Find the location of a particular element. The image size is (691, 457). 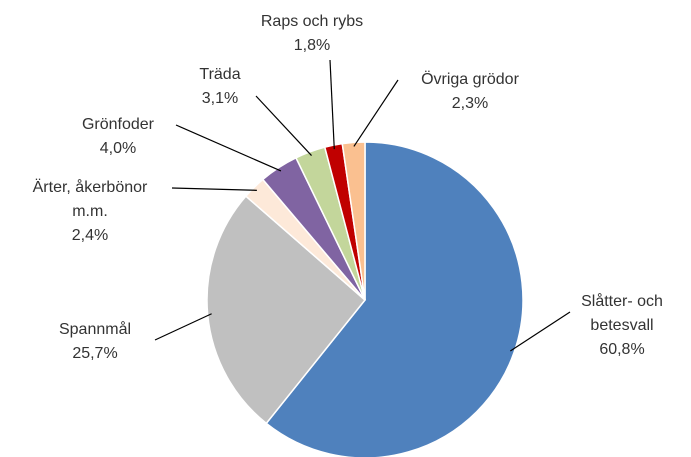

value-label: 3,1% is located at coordinates (220, 98).